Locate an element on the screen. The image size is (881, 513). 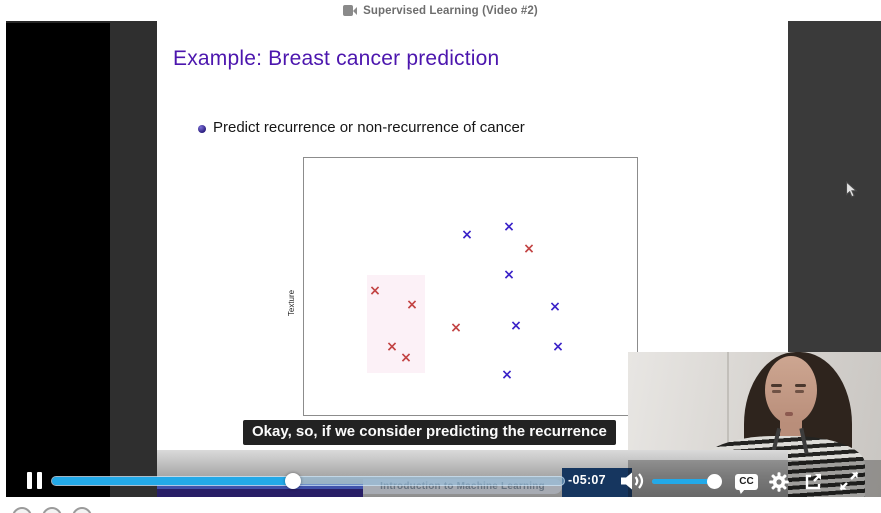
inner-progress-bar is located at coordinates (260, 490).